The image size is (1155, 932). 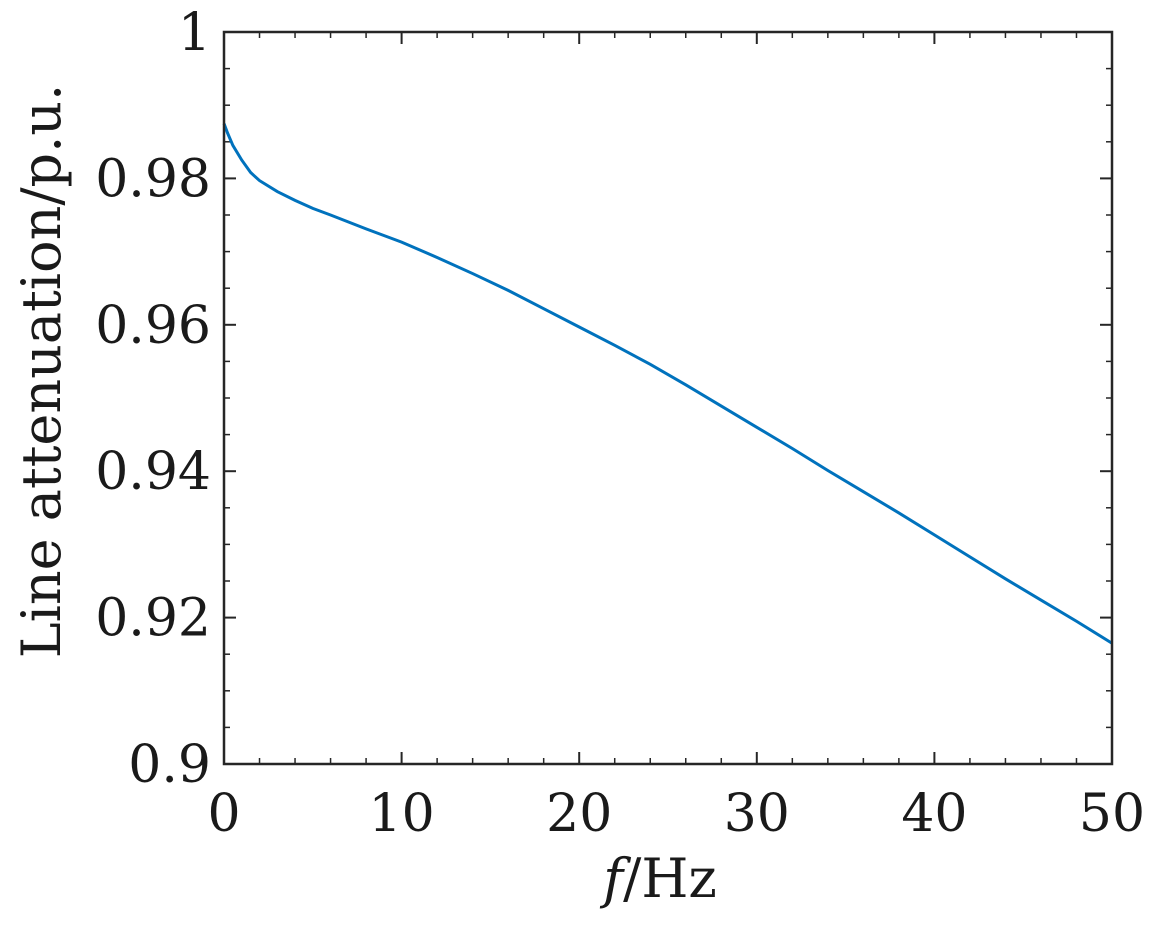 I want to click on x-tick-label: 20, so click(x=579, y=814).